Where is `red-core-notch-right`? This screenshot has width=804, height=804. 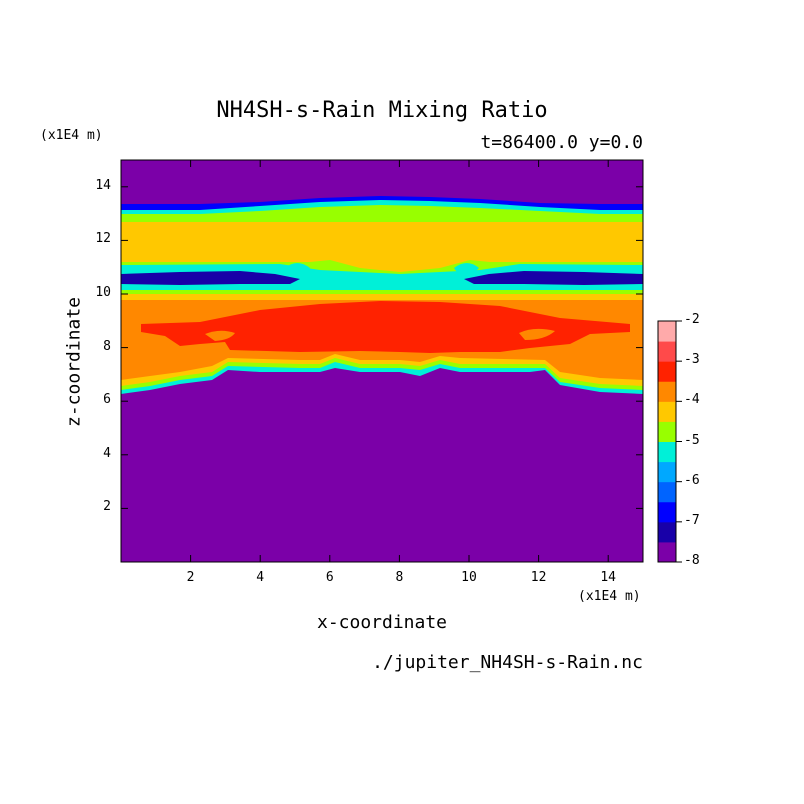
red-core-notch-right is located at coordinates (537, 334).